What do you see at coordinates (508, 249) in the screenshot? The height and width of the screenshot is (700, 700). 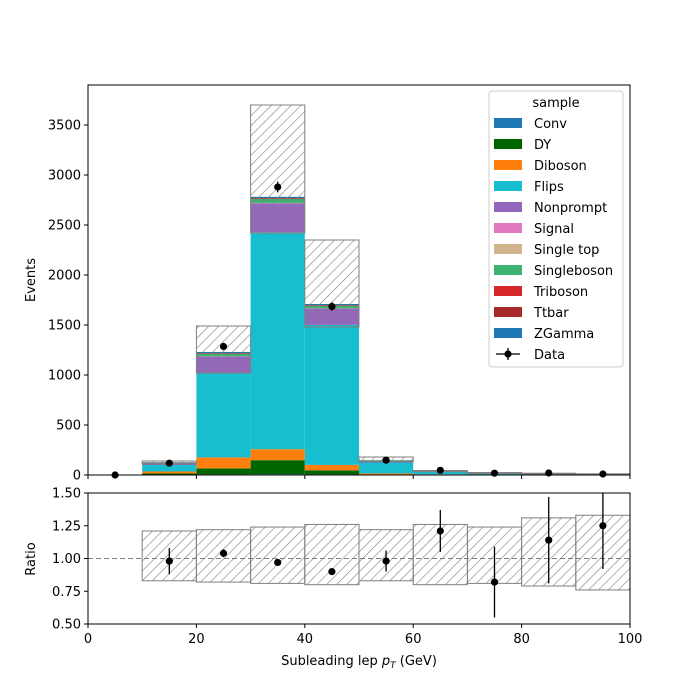 I see `legend-swatch-single-top` at bounding box center [508, 249].